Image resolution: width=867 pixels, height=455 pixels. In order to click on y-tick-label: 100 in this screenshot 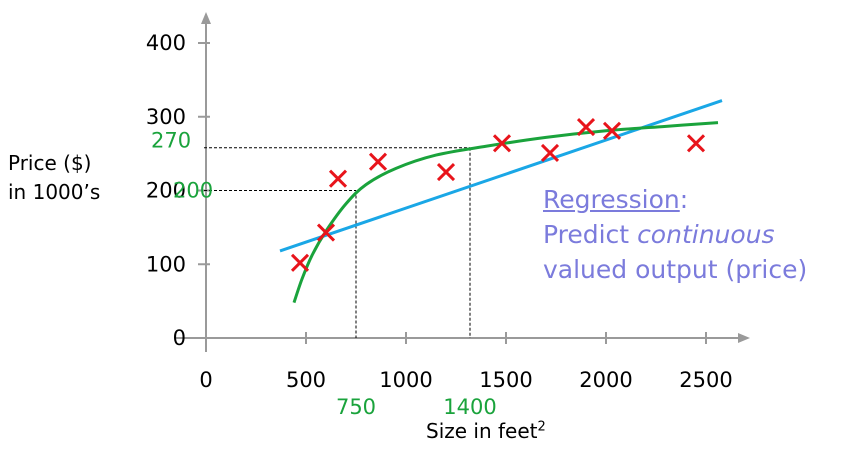, I will do `click(166, 264)`.